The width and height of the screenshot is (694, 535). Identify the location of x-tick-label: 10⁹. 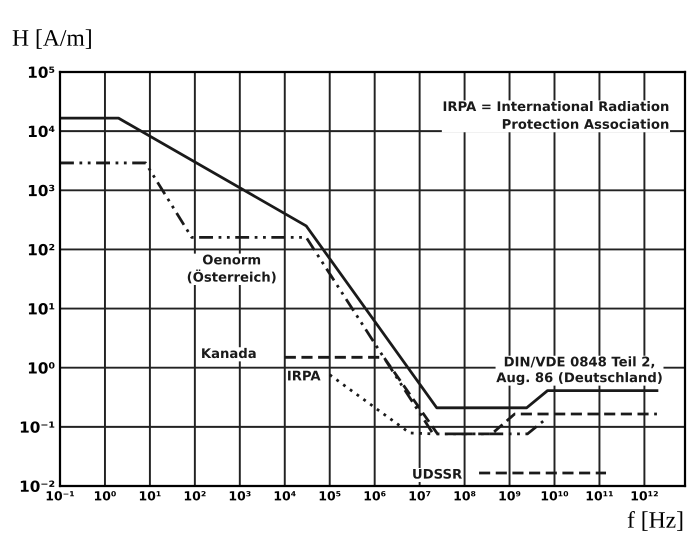
(510, 496).